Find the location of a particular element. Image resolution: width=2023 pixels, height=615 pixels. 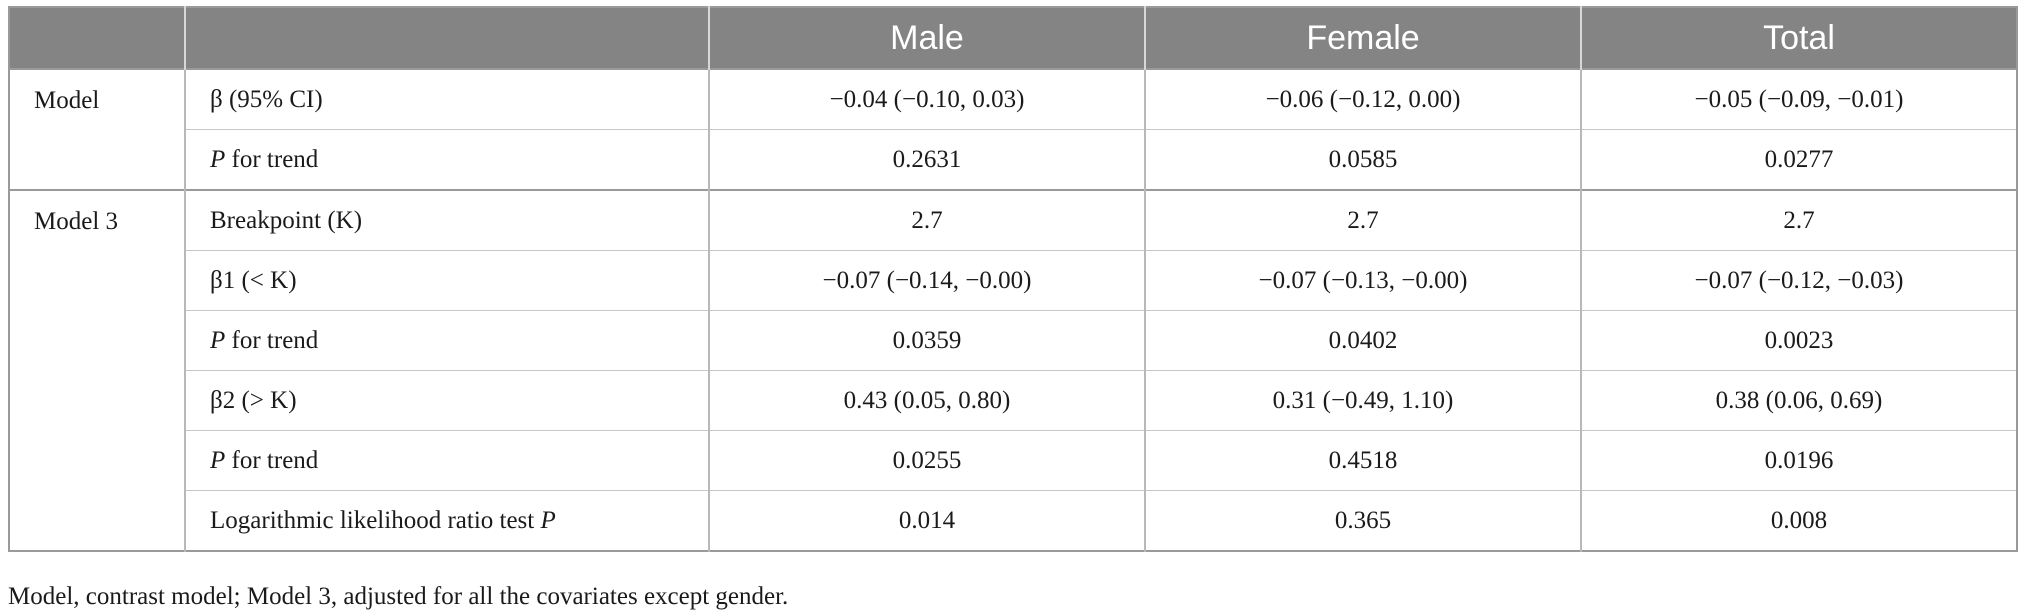

group-label-model: Model is located at coordinates (97, 129).